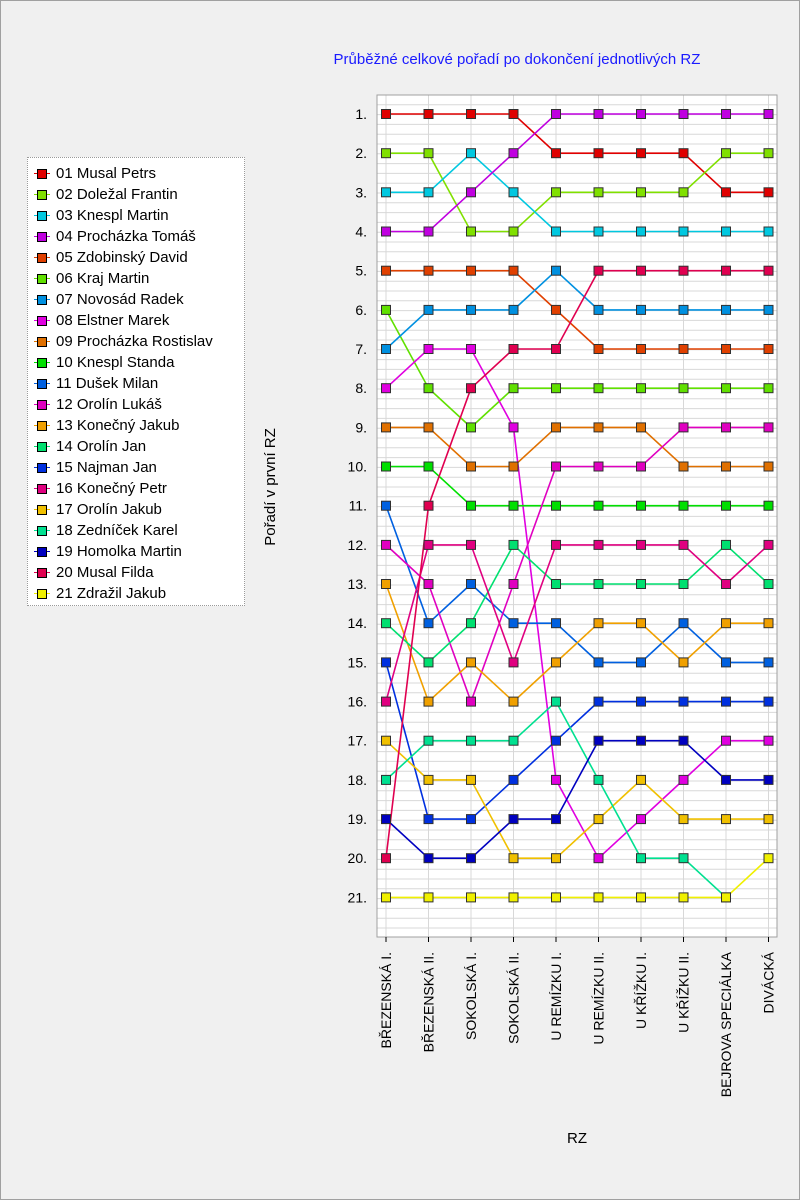  I want to click on y-tick-label: 12., so click(357, 545).